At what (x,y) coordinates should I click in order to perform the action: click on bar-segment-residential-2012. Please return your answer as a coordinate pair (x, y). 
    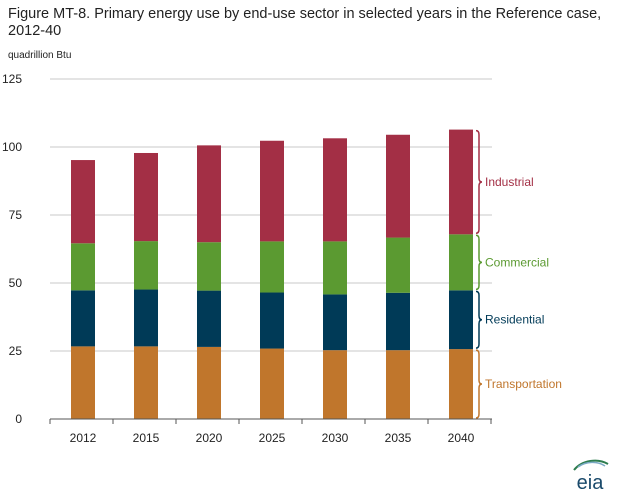
    Looking at the image, I should click on (83, 318).